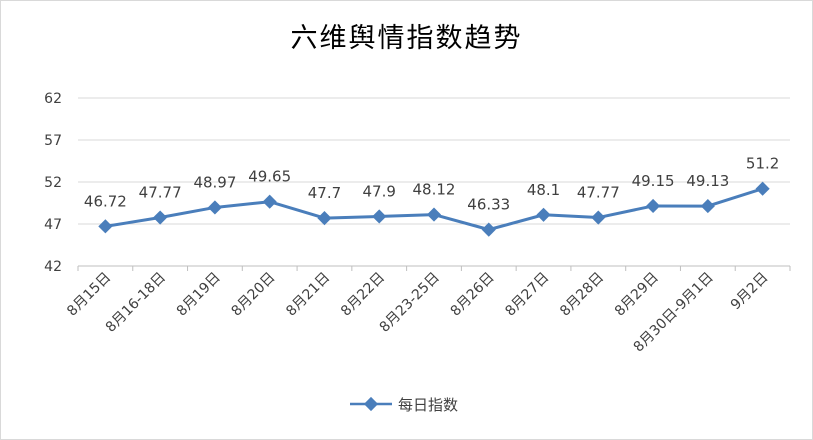 This screenshot has width=813, height=440. Describe the element at coordinates (105, 201) in the screenshot. I see `data-label: 46.72` at that location.